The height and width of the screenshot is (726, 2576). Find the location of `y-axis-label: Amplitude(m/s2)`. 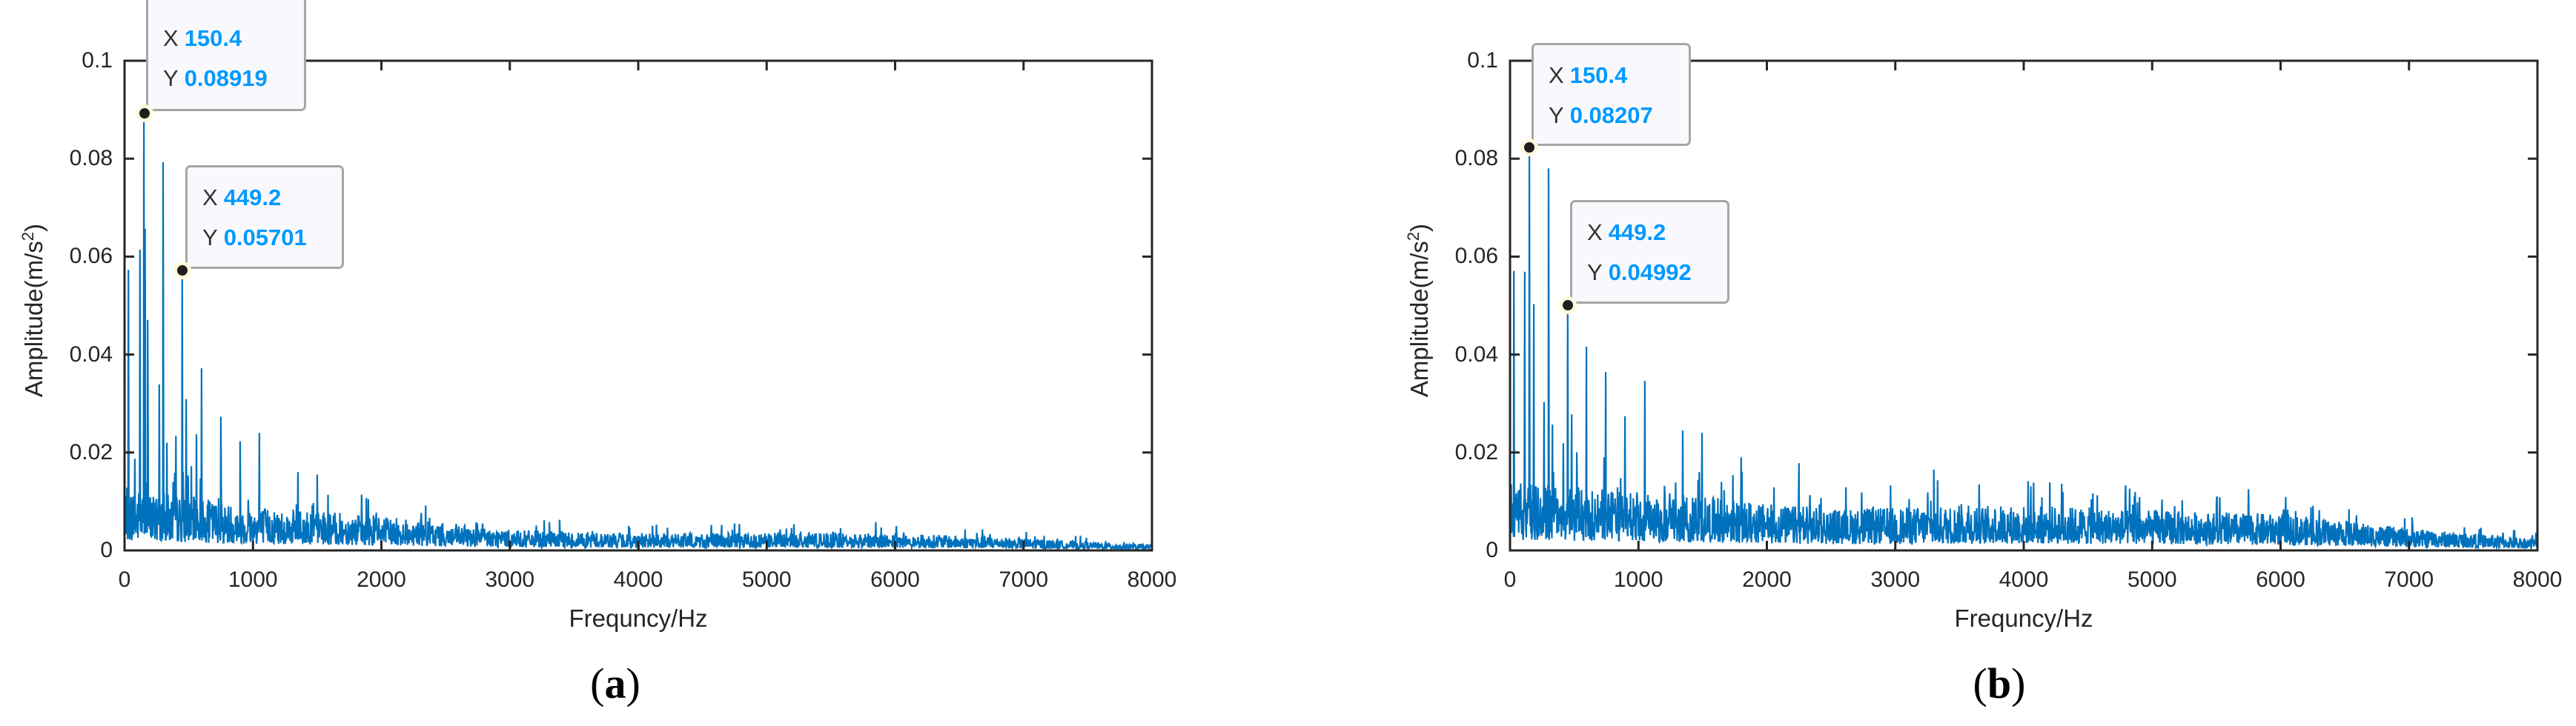

y-axis-label: Amplitude(m/s2) is located at coordinates (1418, 310).